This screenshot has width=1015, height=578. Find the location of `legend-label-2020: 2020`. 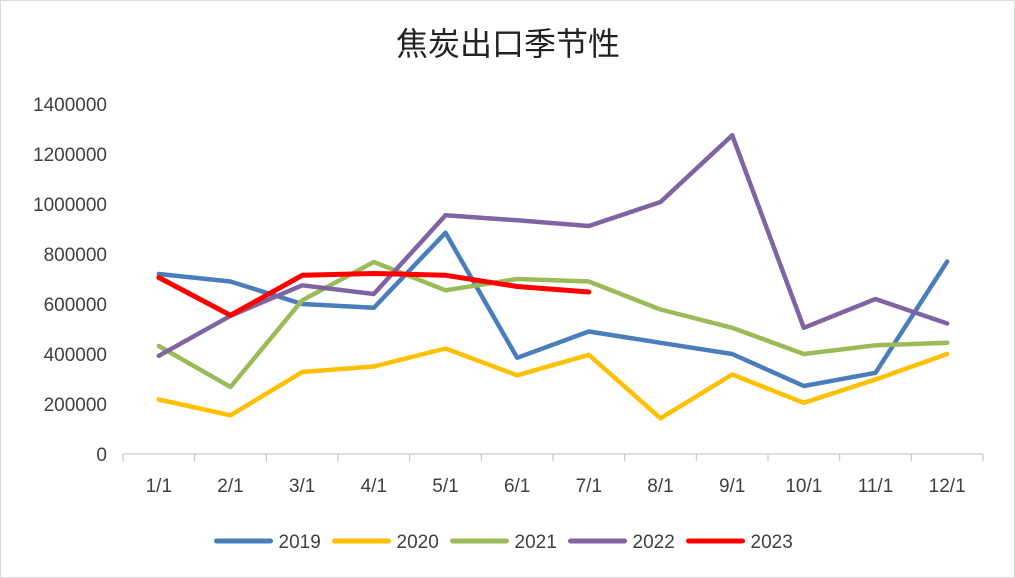

legend-label-2020: 2020 is located at coordinates (418, 542).